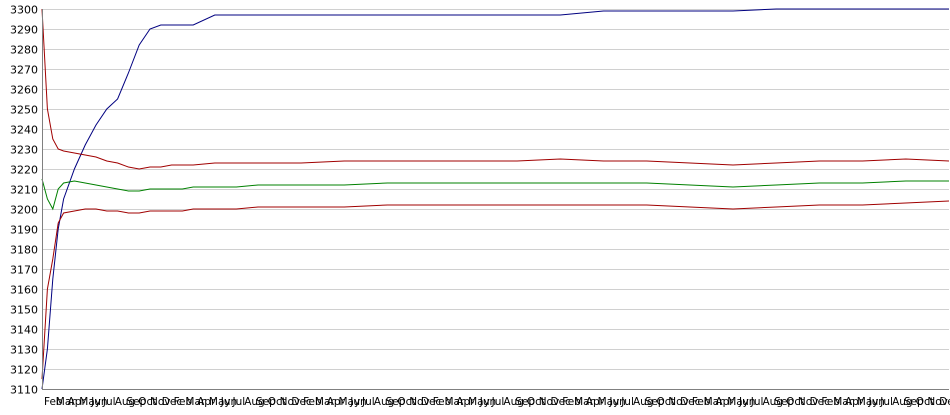  What do you see at coordinates (24, 290) in the screenshot?
I see `y-tick-label: 3160` at bounding box center [24, 290].